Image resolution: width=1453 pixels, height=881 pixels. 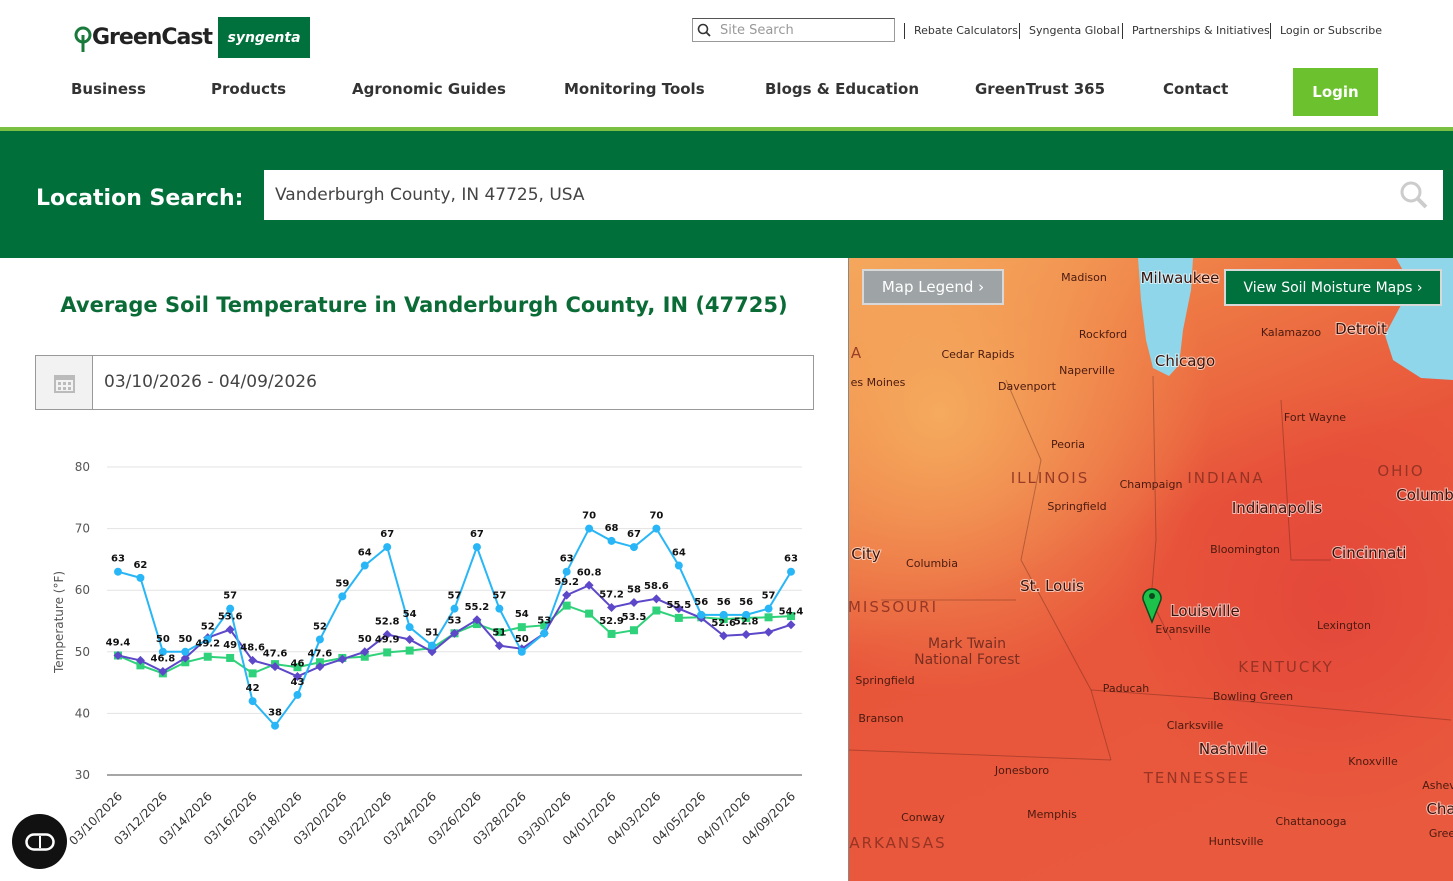 I want to click on logo: GreenCast syngenta, so click(x=192, y=37).